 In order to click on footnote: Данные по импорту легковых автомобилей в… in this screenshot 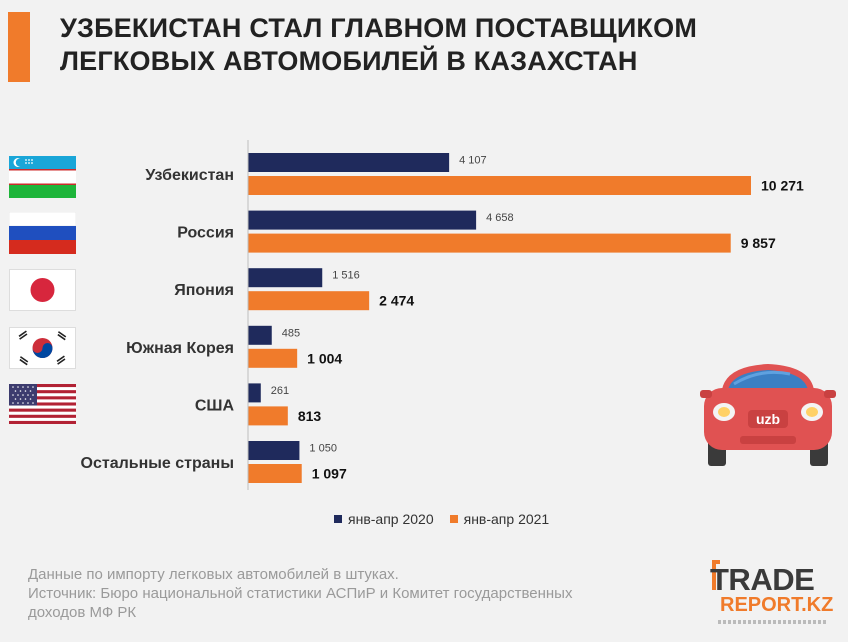, I will do `click(358, 593)`.